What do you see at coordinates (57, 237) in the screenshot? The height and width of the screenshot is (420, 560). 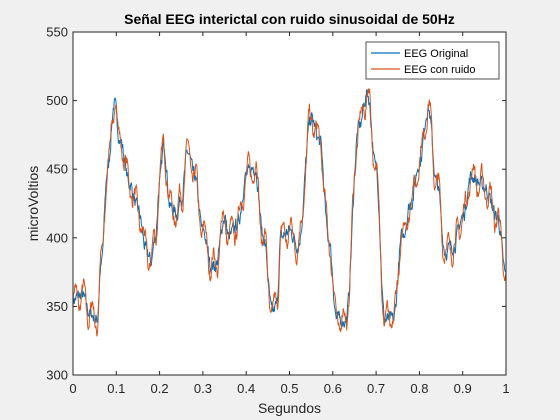 I see `y-tick-label: 400` at bounding box center [57, 237].